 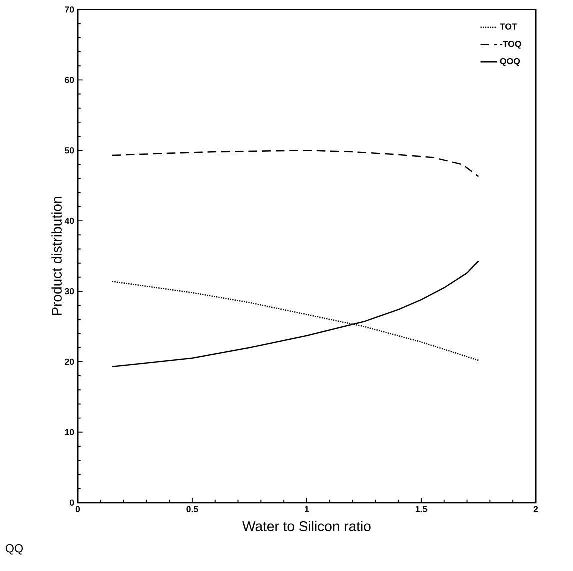 I want to click on x-axis-title: Water to Silicon ratio, so click(x=306, y=526).